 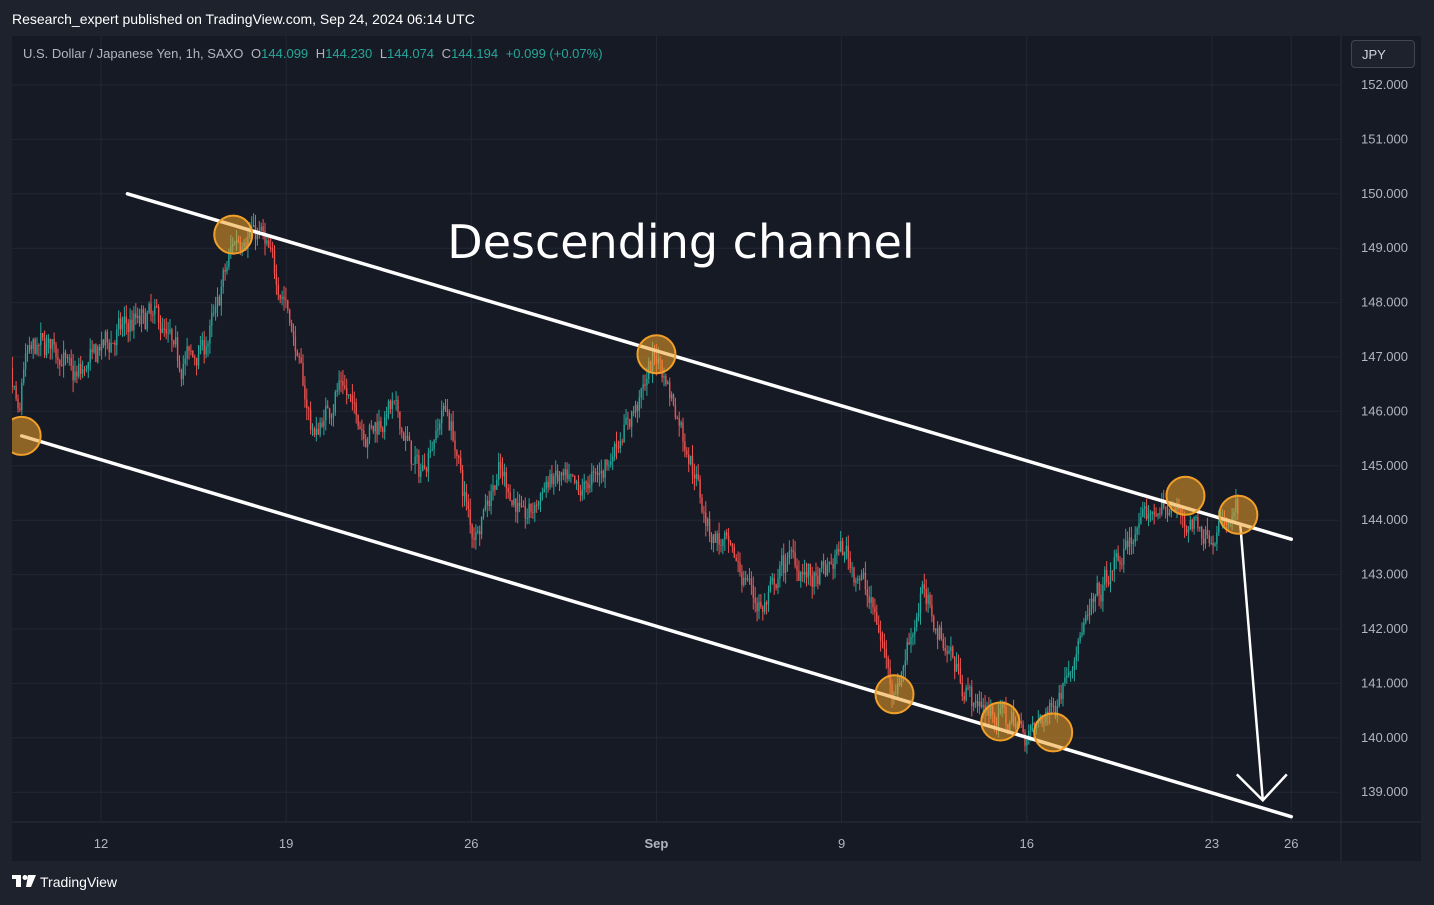 What do you see at coordinates (716, 836) in the screenshot?
I see `time-axis: 12 19 26 Sep 9 16 23 26` at bounding box center [716, 836].